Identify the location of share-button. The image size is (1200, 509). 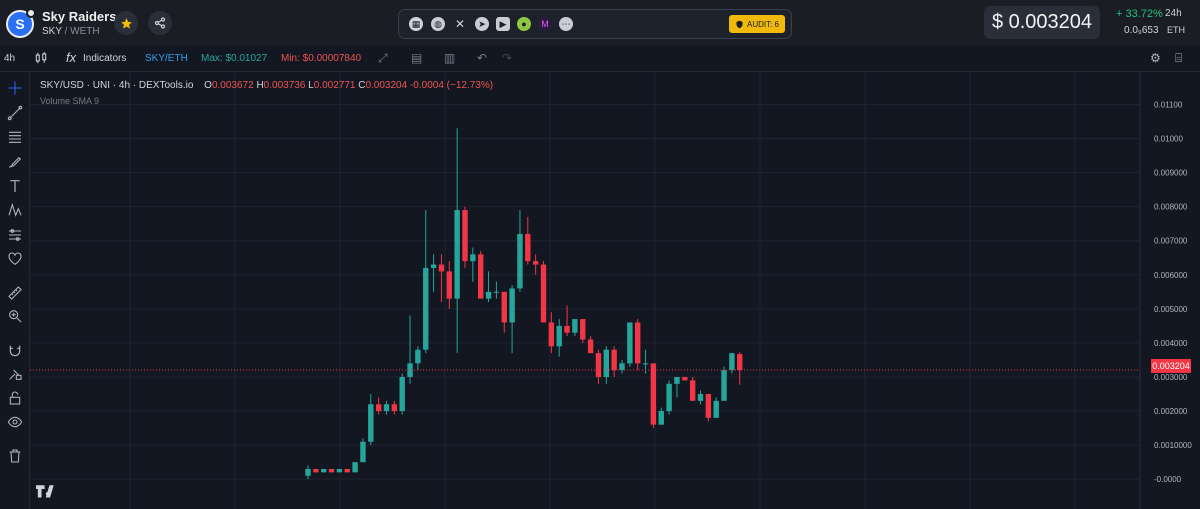
(160, 23).